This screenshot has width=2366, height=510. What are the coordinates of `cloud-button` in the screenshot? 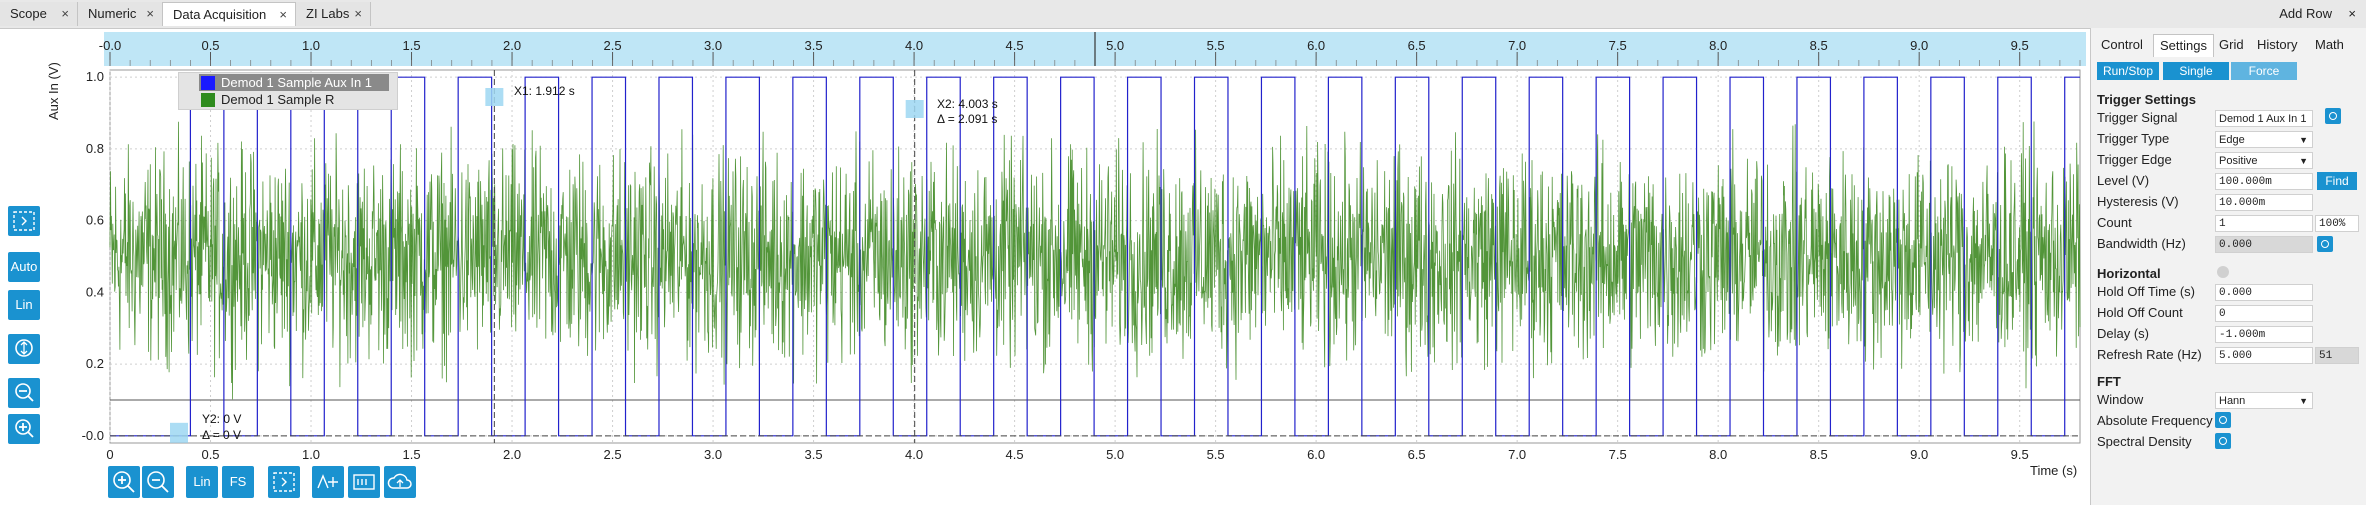 It's located at (400, 482).